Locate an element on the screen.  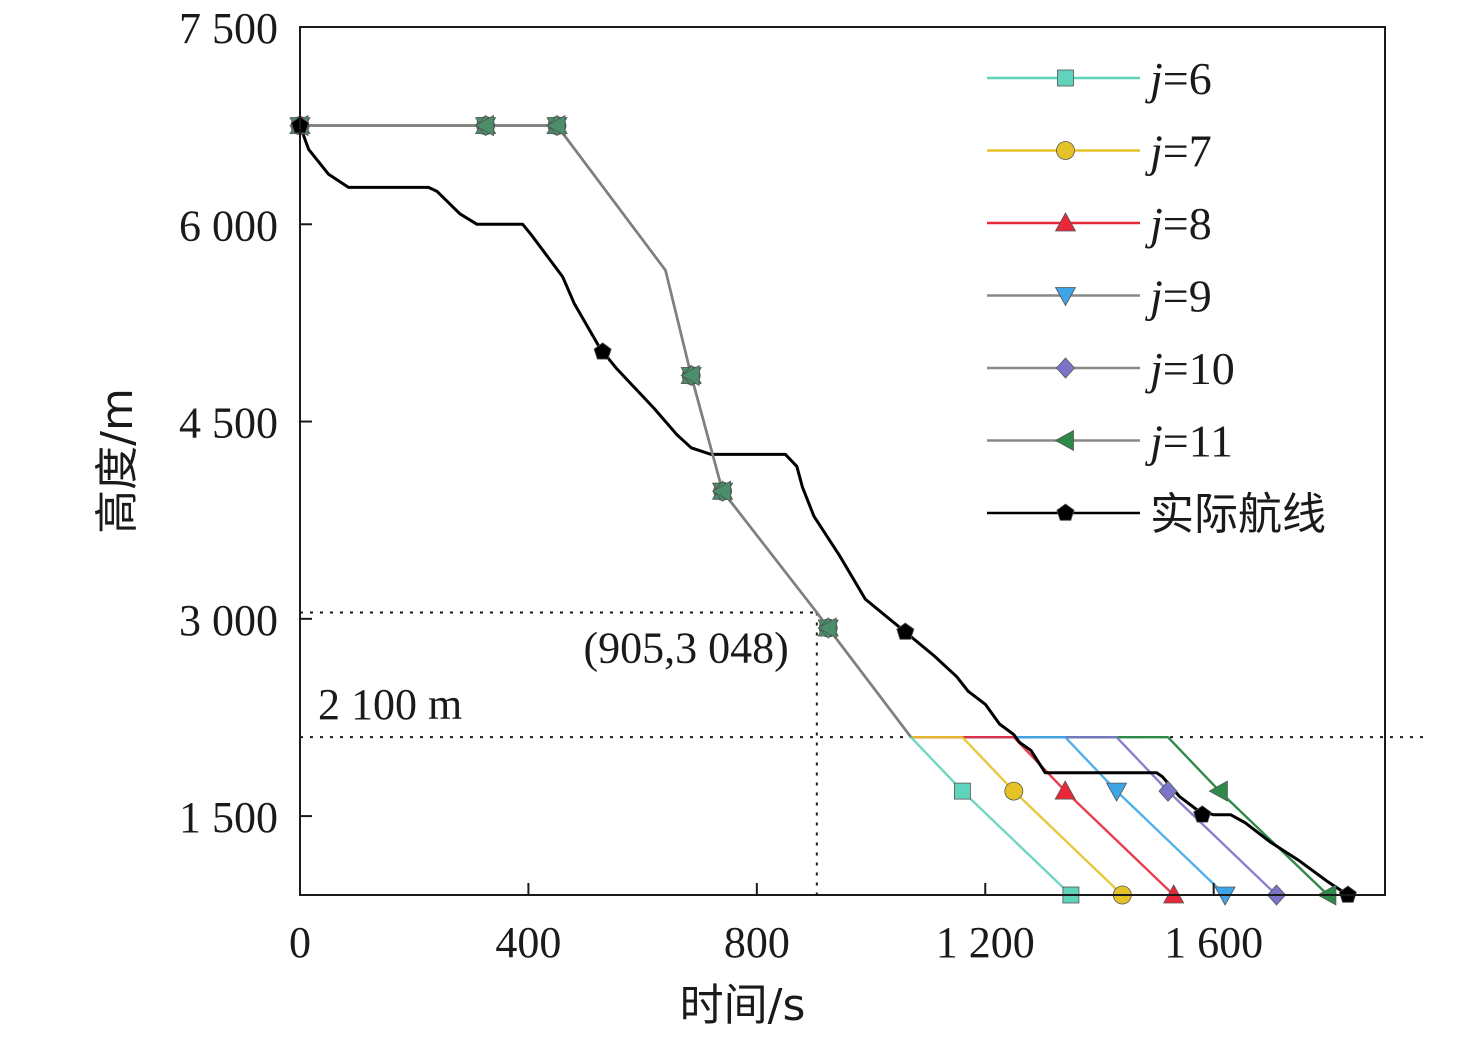
legend-entry-actual: 实际航线 is located at coordinates (1156, 514).